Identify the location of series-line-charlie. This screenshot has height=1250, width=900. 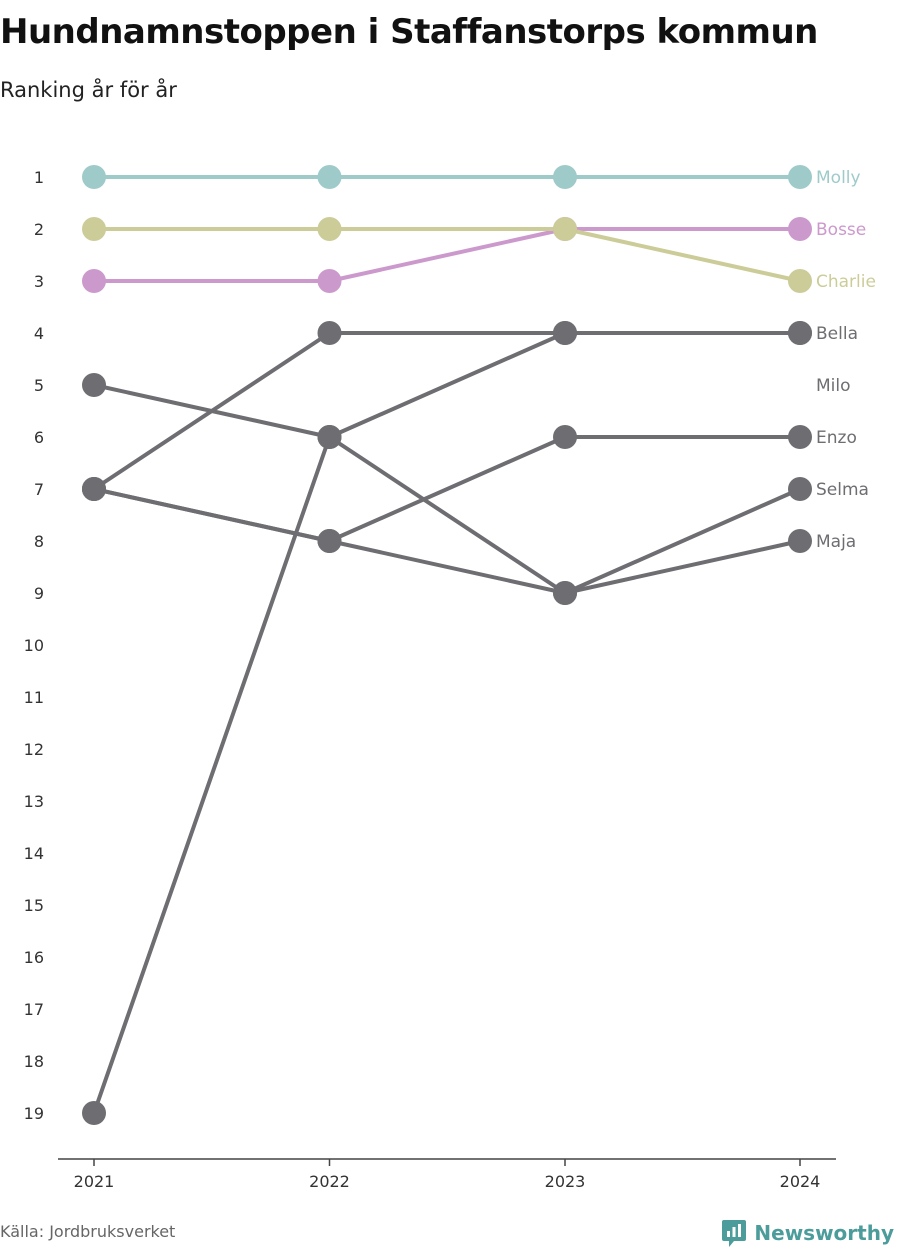
(447, 255).